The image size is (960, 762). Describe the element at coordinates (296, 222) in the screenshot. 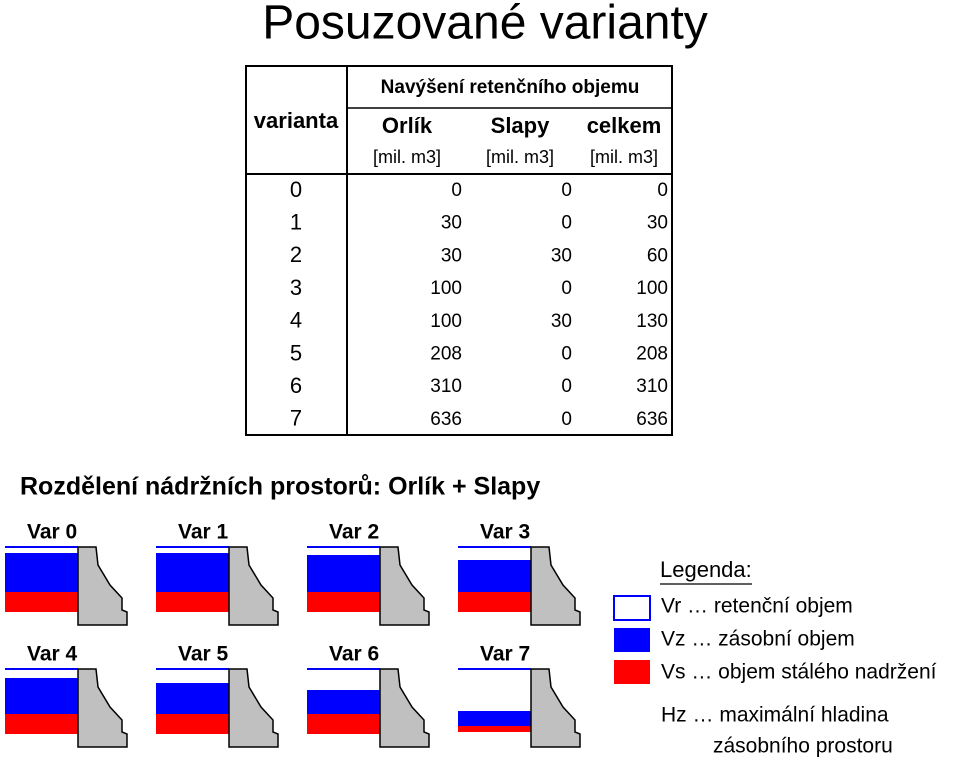

I see `row-label: 1` at that location.